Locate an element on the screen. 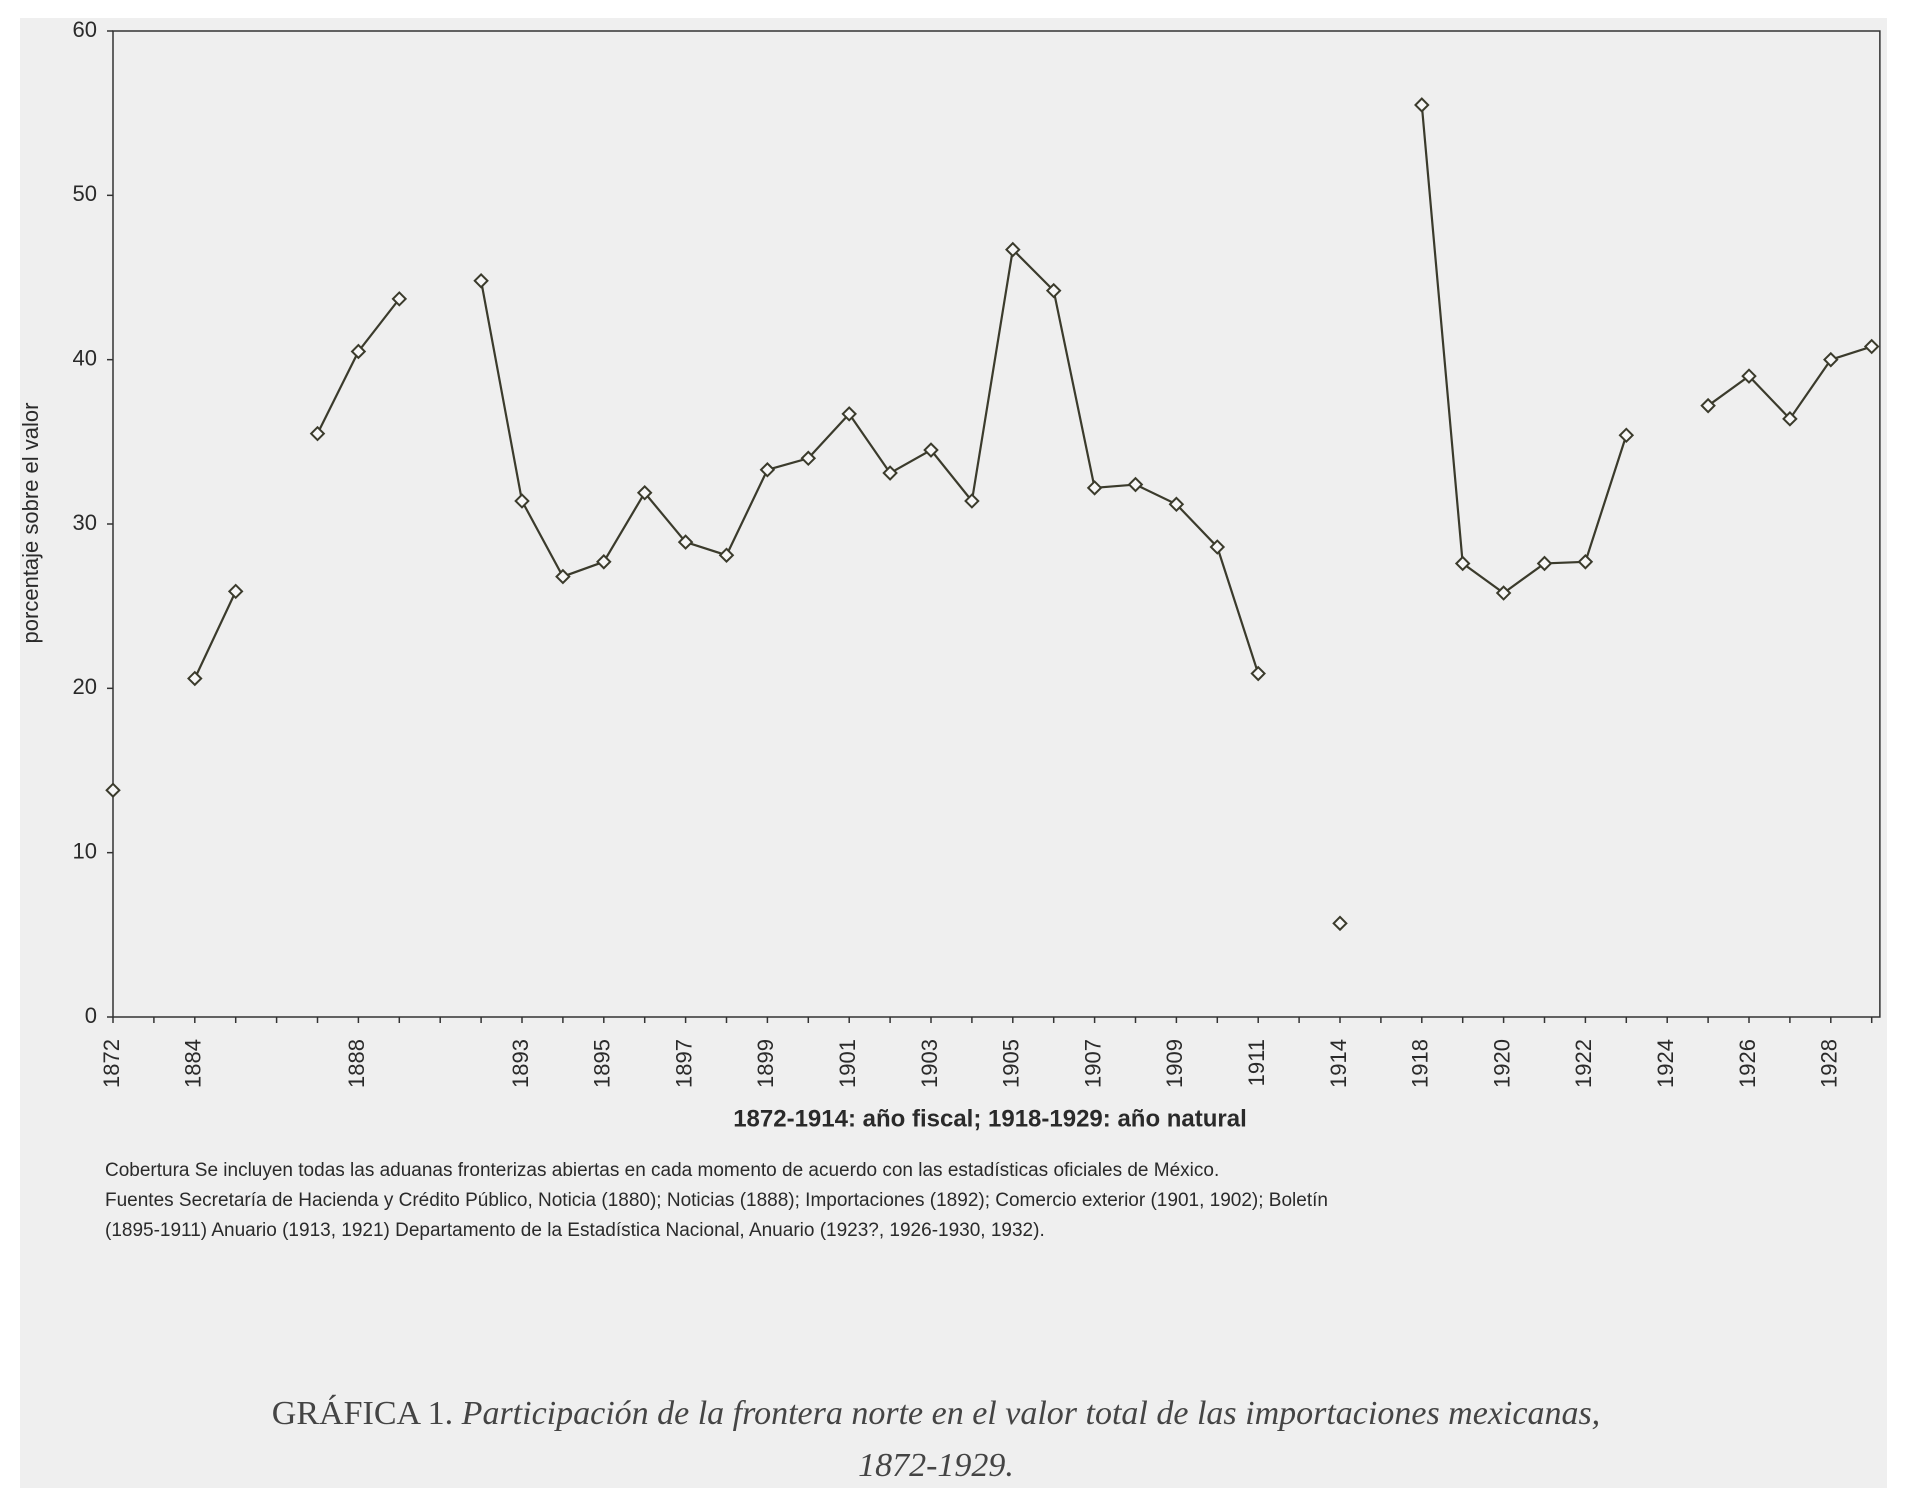 The image size is (1907, 1507). x-tick-label: 1893 is located at coordinates (520, 1063).